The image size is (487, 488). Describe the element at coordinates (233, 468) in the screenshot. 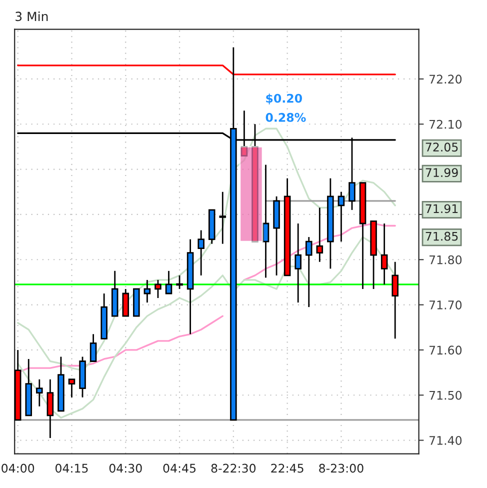

I see `x-tick-label: 8-22:30` at that location.